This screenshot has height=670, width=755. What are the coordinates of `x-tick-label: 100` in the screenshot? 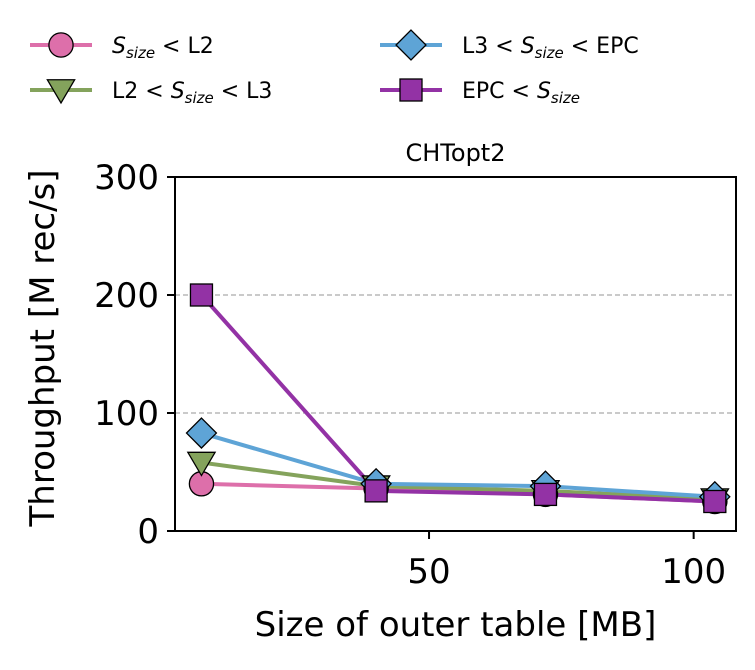 It's located at (693, 572).